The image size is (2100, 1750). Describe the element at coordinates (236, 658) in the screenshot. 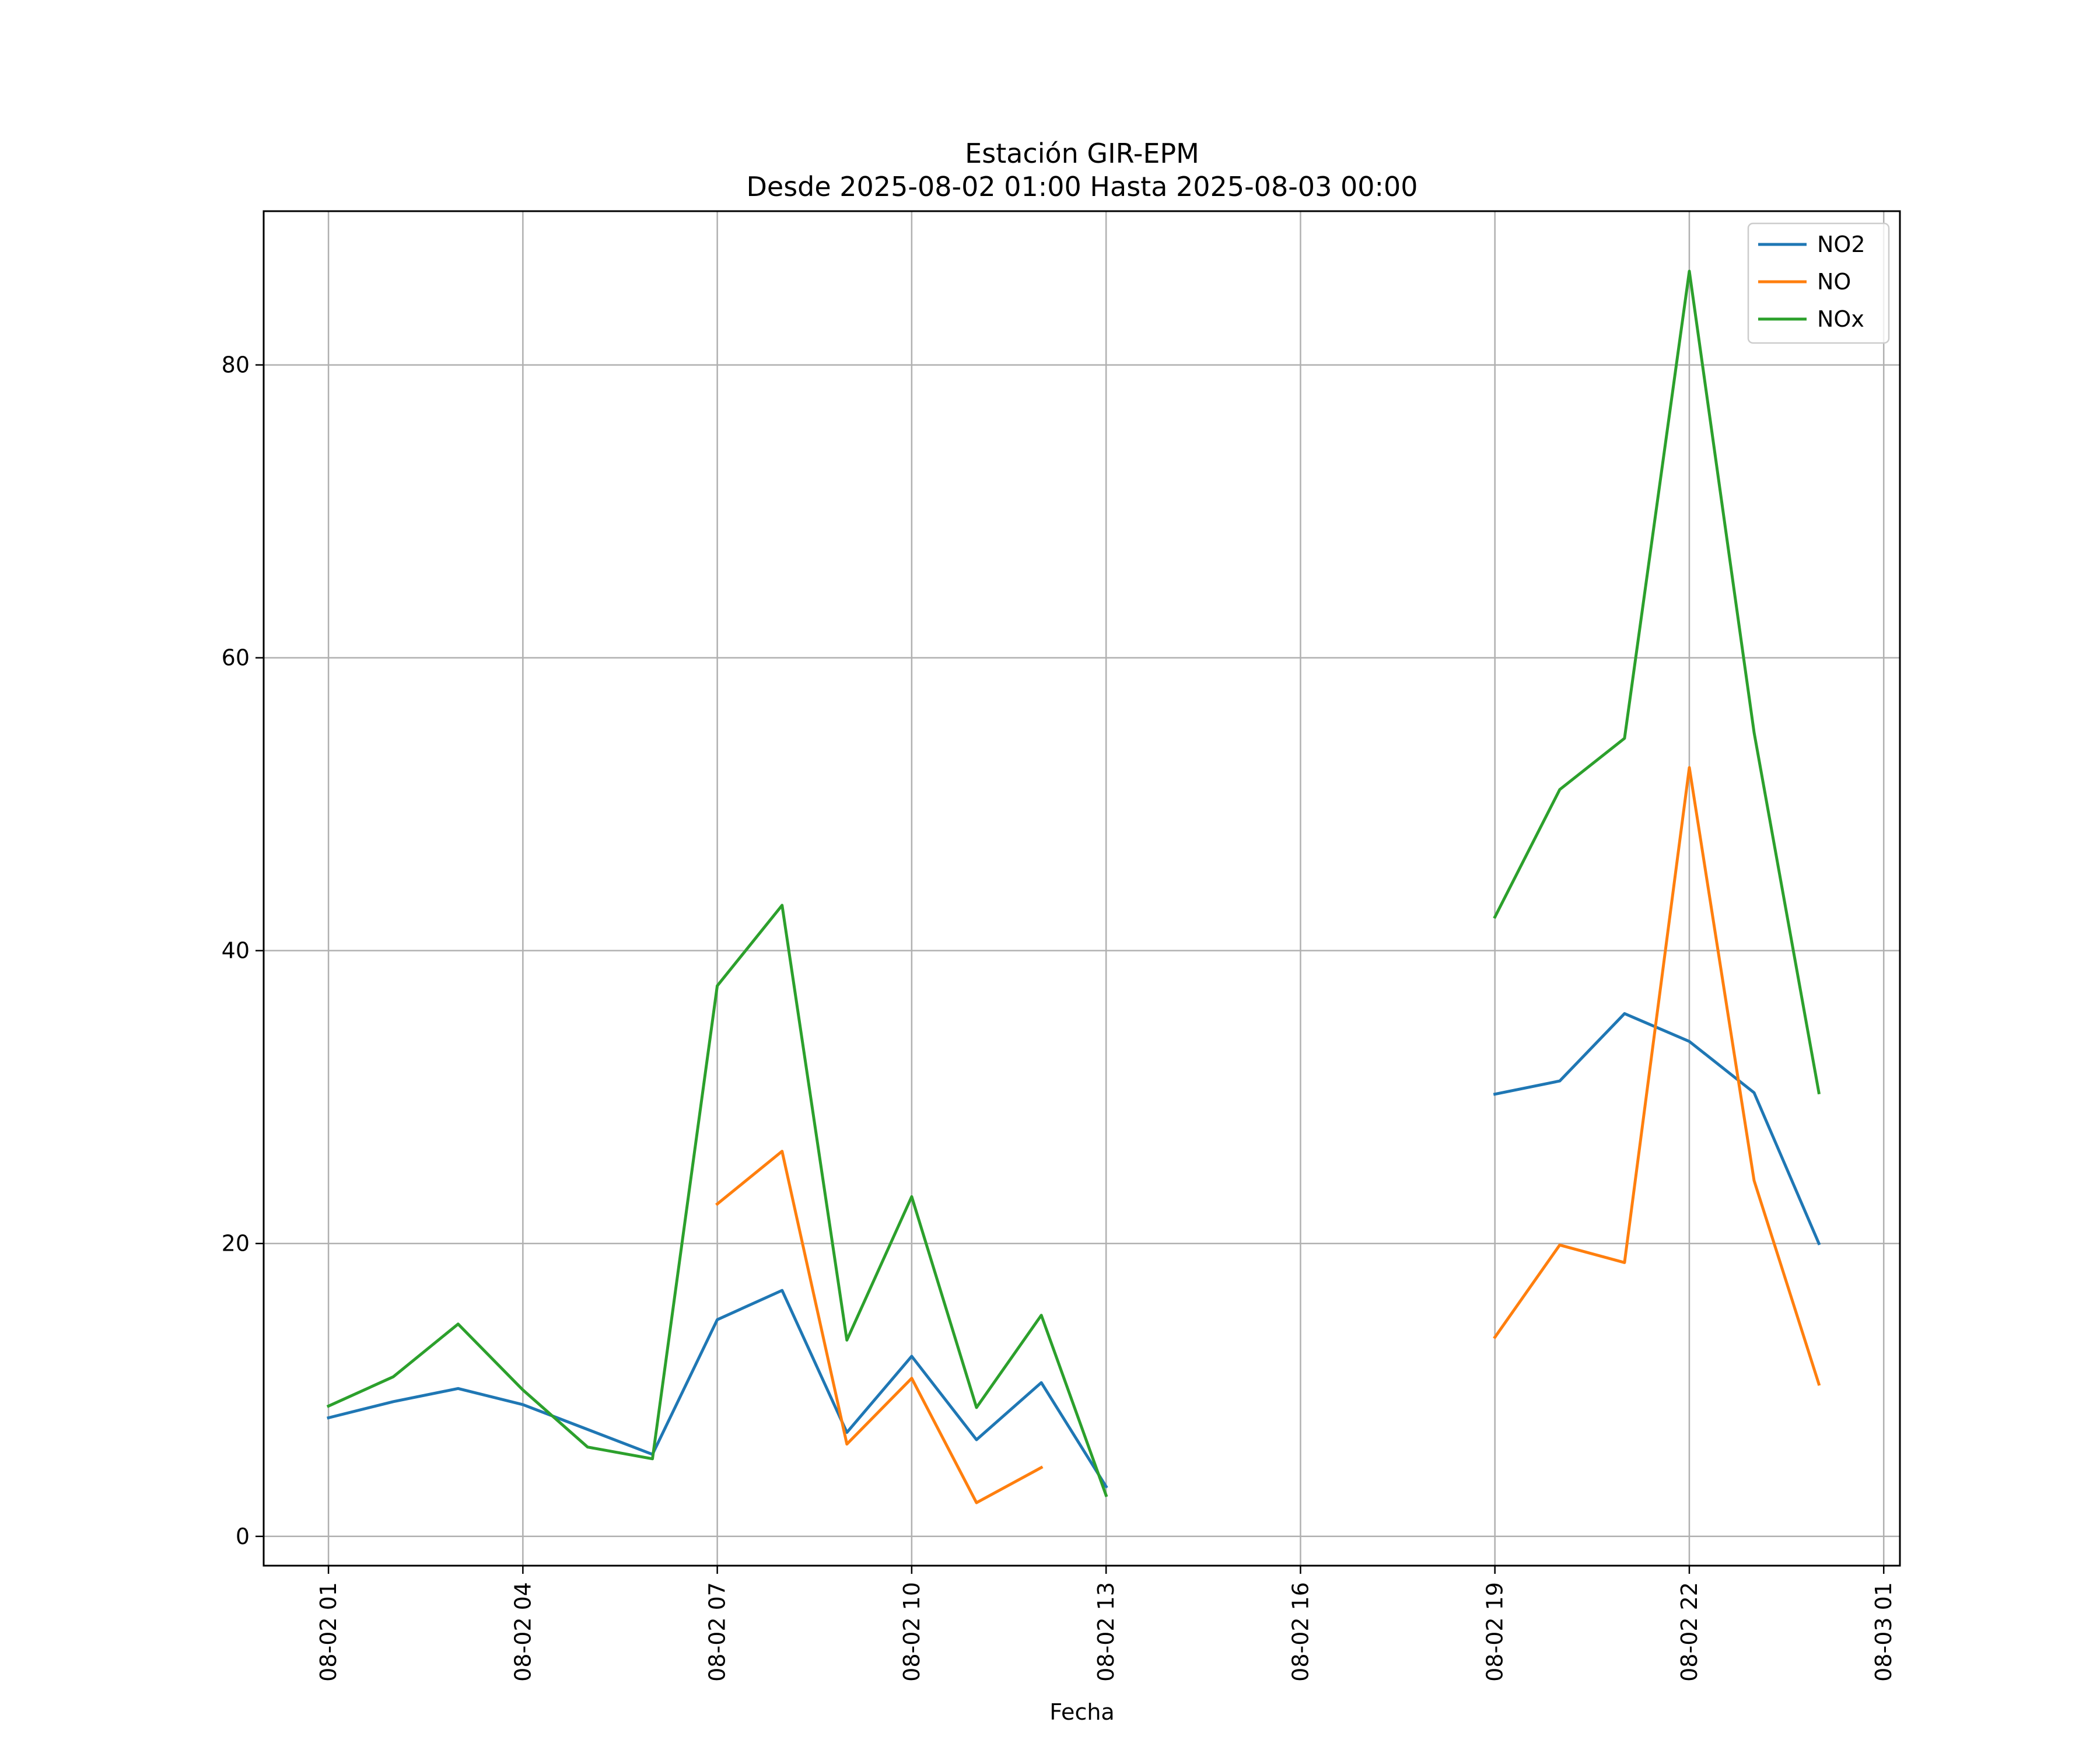

I see `y-tick-label: 60` at that location.